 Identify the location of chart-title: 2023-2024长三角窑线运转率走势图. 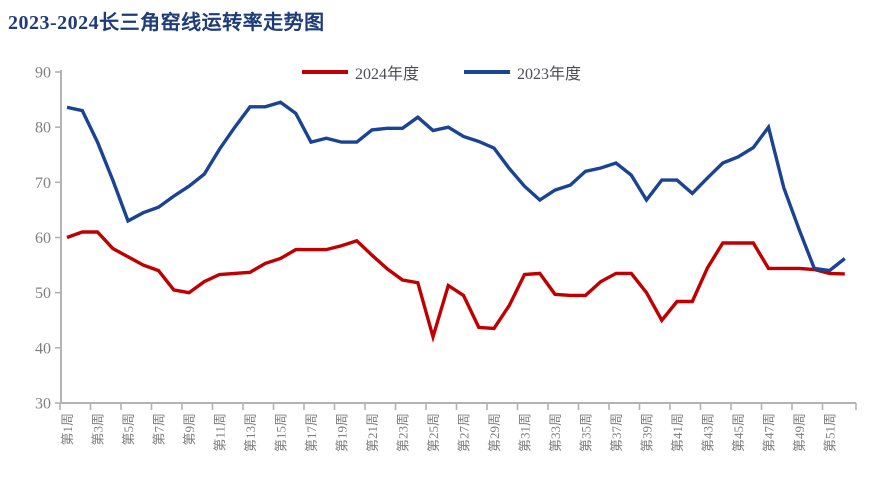
(166, 23).